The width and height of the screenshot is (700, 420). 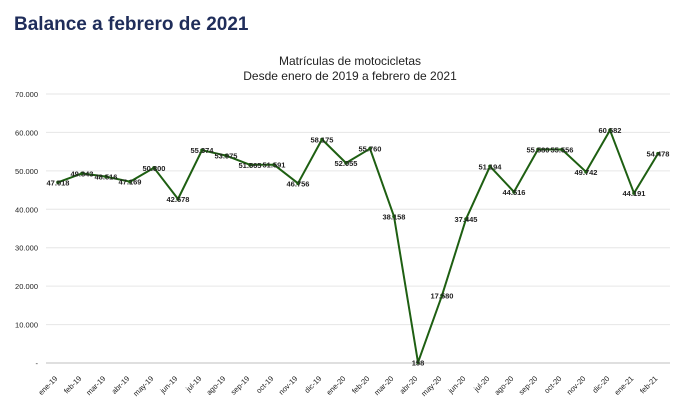 I want to click on x-tick-label: ene-20, so click(x=336, y=385).